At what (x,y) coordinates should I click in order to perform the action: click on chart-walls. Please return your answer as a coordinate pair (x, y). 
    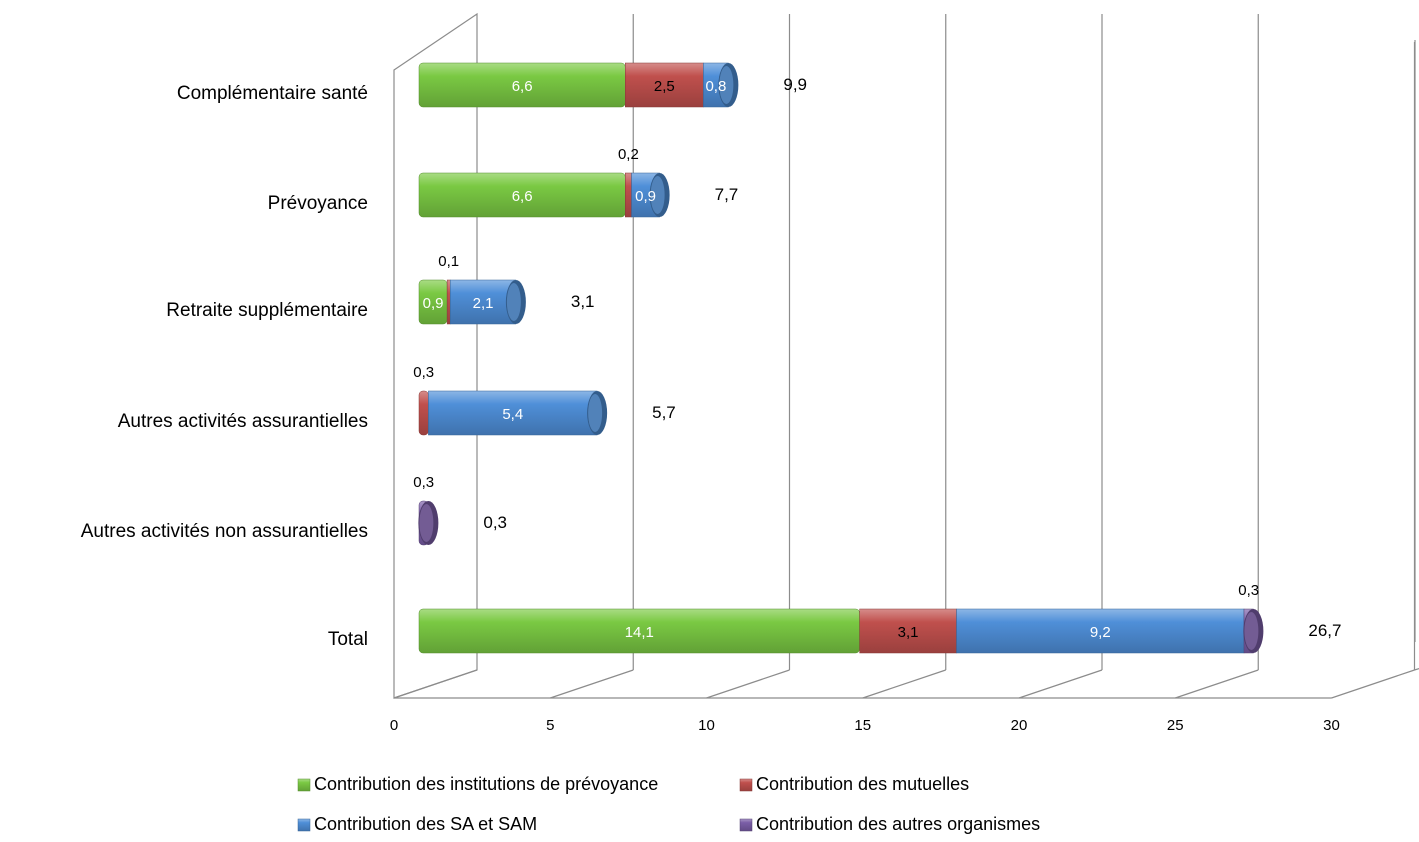
    Looking at the image, I should click on (435, 355).